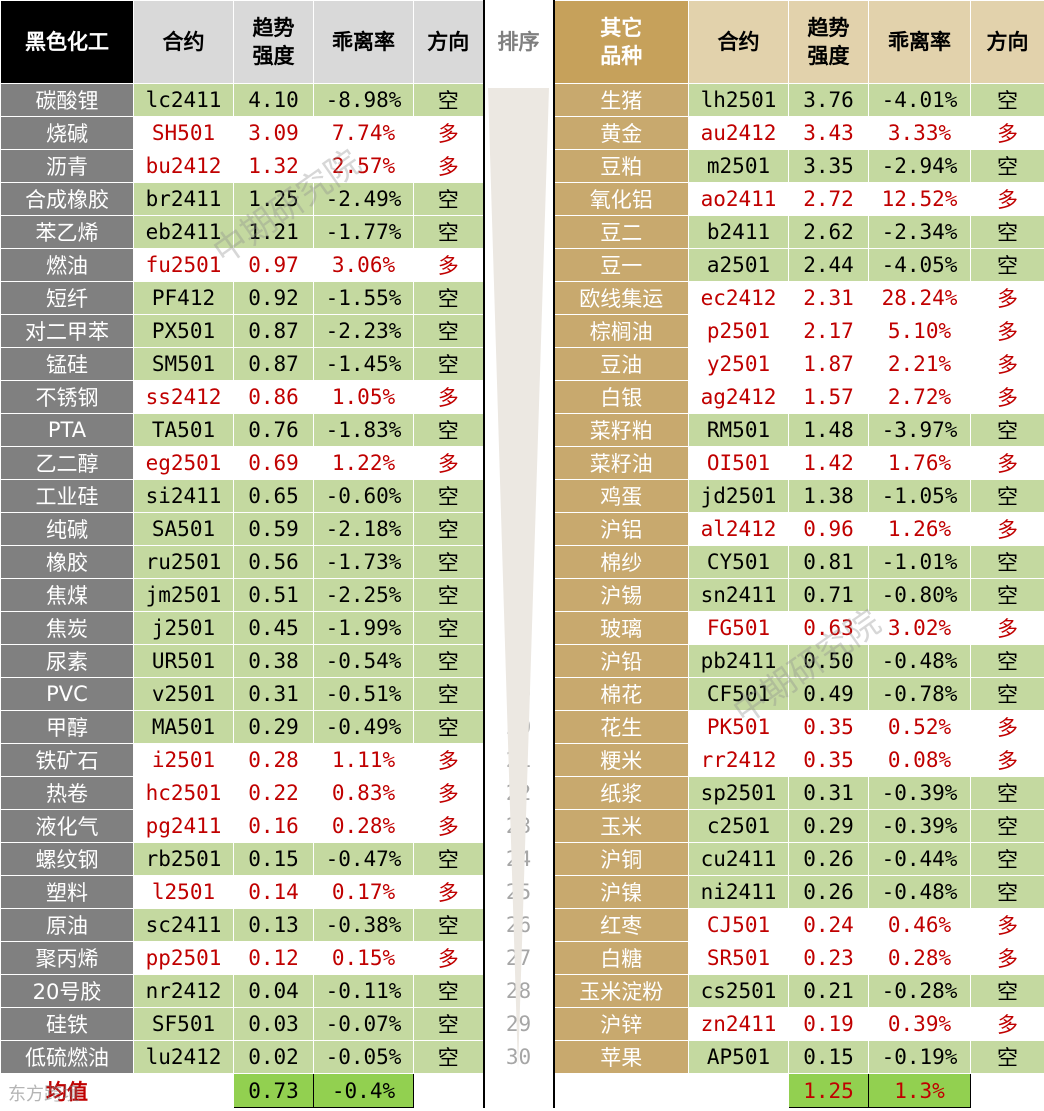  What do you see at coordinates (67, 199) in the screenshot?
I see `variety-name: 合成橡胶` at bounding box center [67, 199].